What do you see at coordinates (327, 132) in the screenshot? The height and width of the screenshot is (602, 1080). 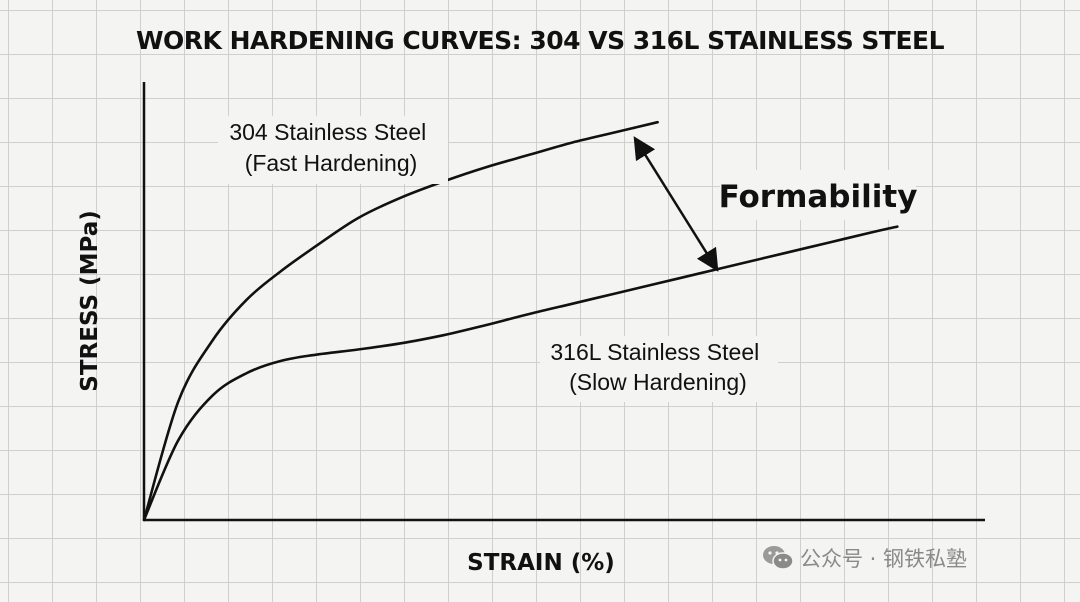 I see `series-label-304-line1: 304 Stainless Steel` at bounding box center [327, 132].